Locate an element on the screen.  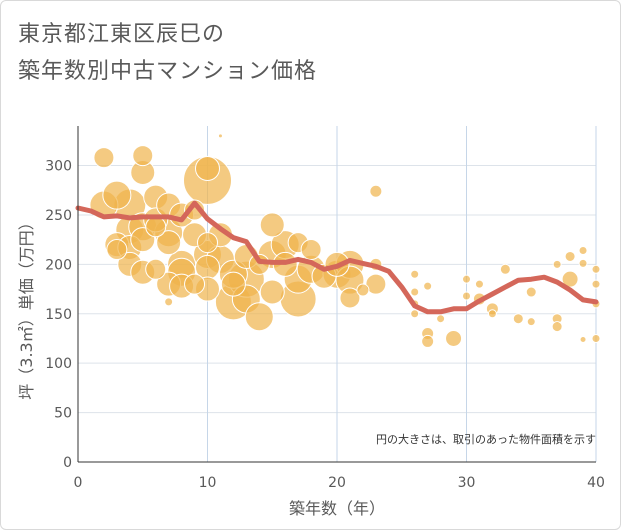
y-tick-label: 50 is located at coordinates (63, 414).